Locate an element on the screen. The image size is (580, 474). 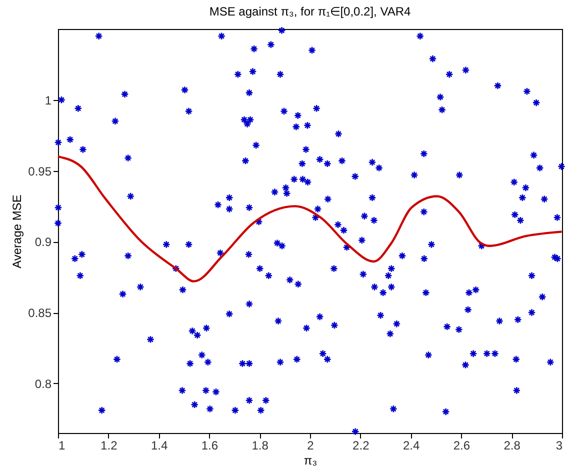
x-tick-label: 2.8 is located at coordinates (512, 445).